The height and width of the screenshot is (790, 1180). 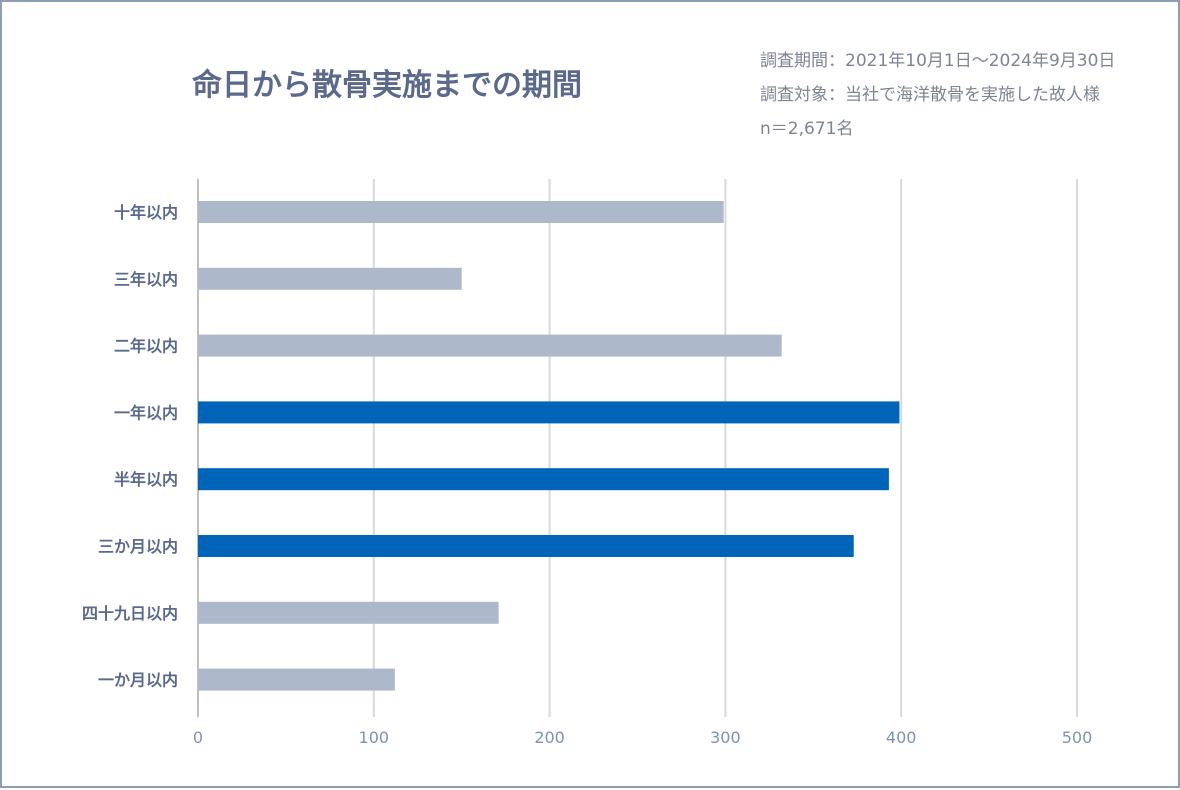 What do you see at coordinates (387, 85) in the screenshot?
I see `chart-title: 命日から散骨実施までの期間` at bounding box center [387, 85].